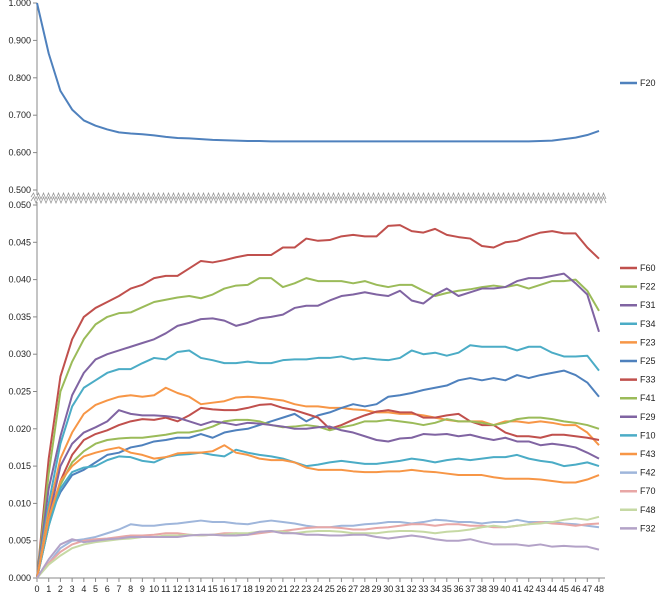 The height and width of the screenshot is (595, 657). Describe the element at coordinates (470, 589) in the screenshot. I see `x-tick-label: 37` at that location.